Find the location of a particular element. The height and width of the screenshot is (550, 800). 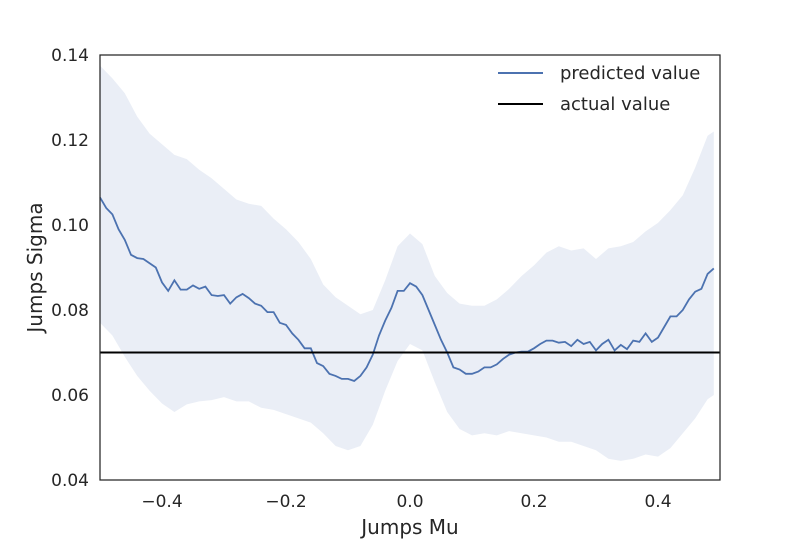

x-tick-label: −0.2 is located at coordinates (285, 502).